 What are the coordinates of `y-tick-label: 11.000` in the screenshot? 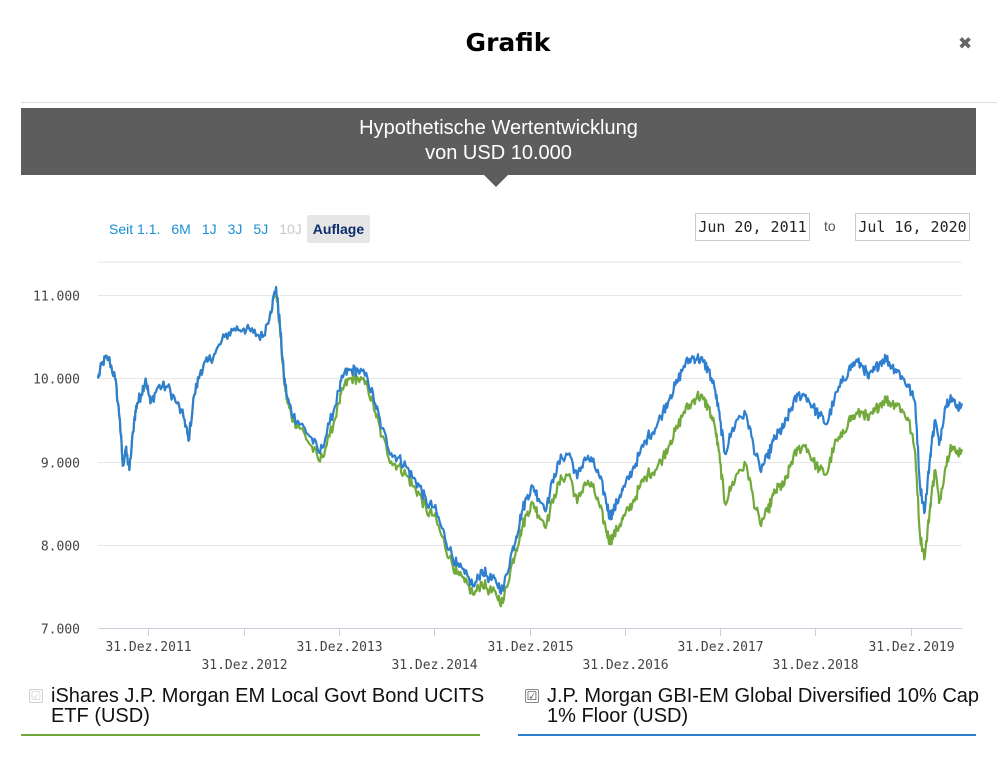 It's located at (56, 297).